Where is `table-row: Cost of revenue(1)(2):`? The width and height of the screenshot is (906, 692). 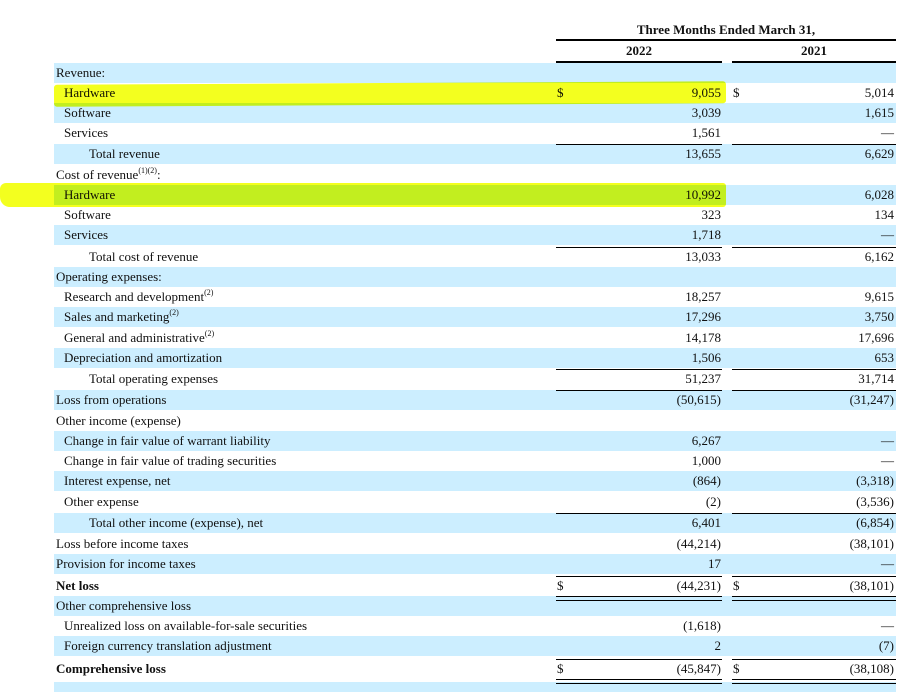 table-row: Cost of revenue(1)(2): is located at coordinates (453, 175).